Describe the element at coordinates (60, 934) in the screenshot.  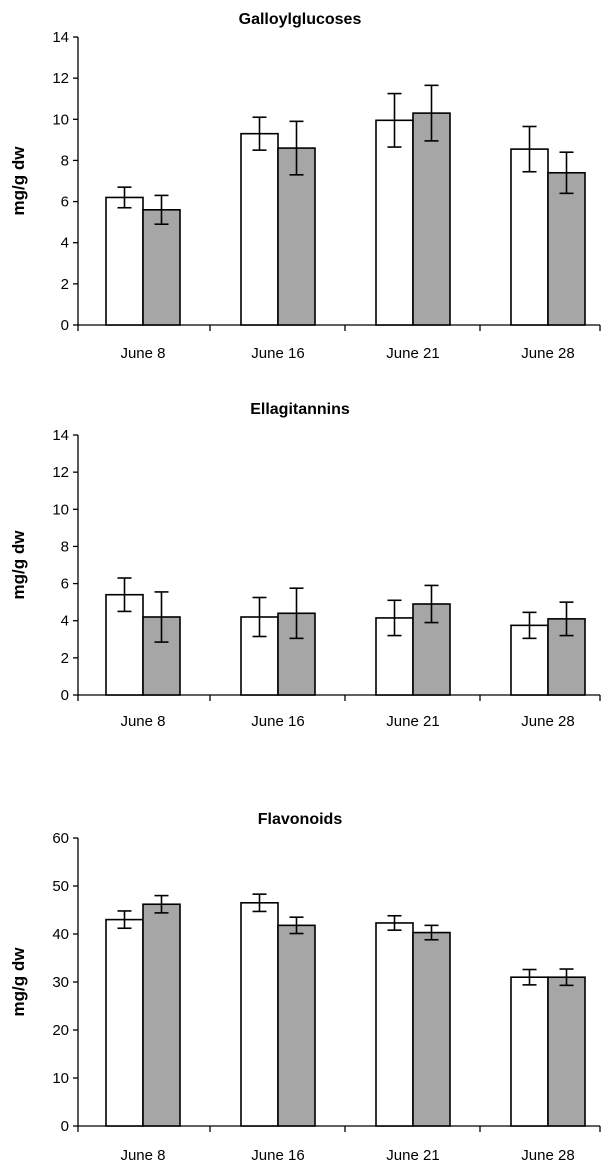
I see `y-tick-label: 40` at that location.